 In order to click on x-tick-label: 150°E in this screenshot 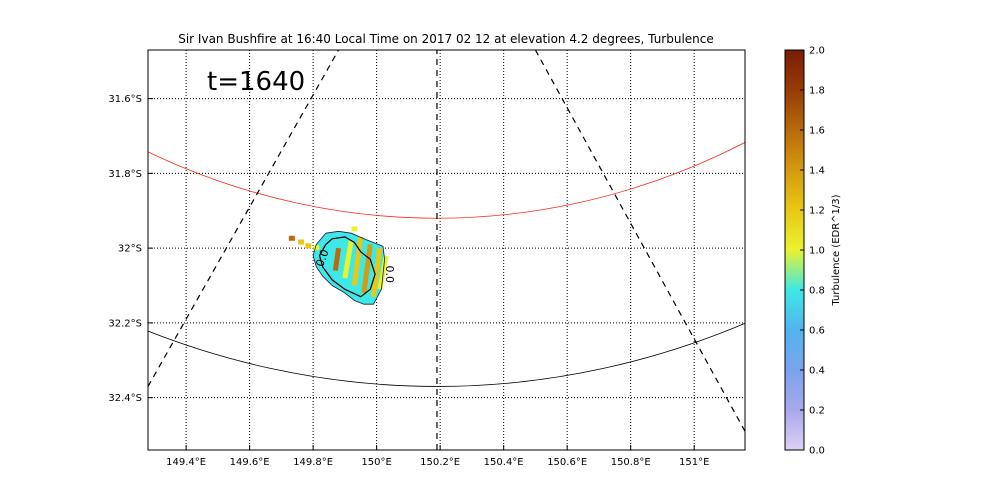, I will do `click(376, 462)`.